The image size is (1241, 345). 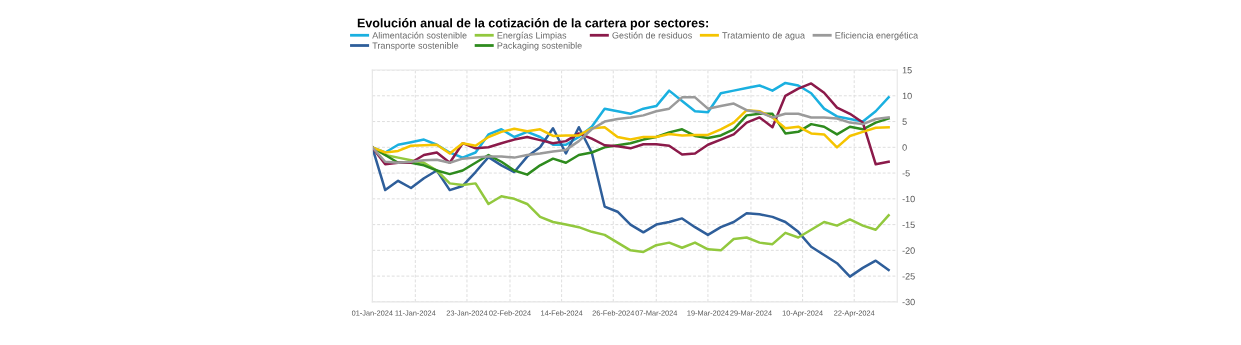 I want to click on legend-label: Tratamiento de agua, so click(x=763, y=36).